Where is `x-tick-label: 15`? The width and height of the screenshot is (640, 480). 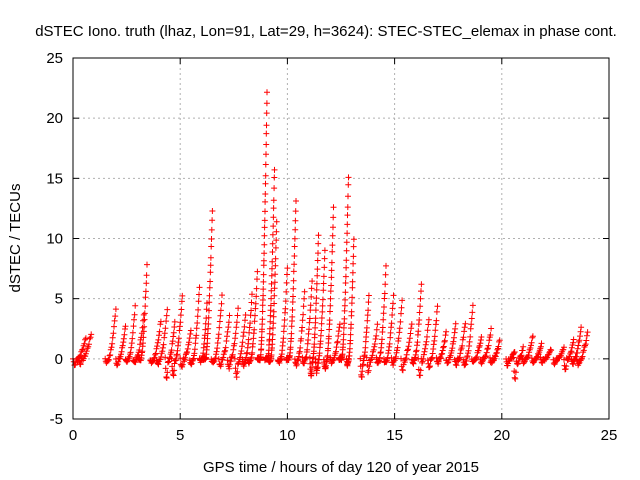 x-tick-label: 15 is located at coordinates (394, 435).